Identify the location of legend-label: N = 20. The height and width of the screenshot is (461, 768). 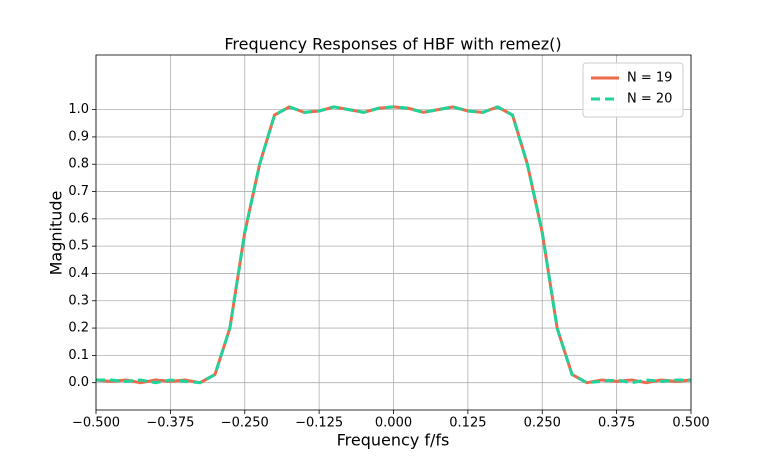
(649, 99).